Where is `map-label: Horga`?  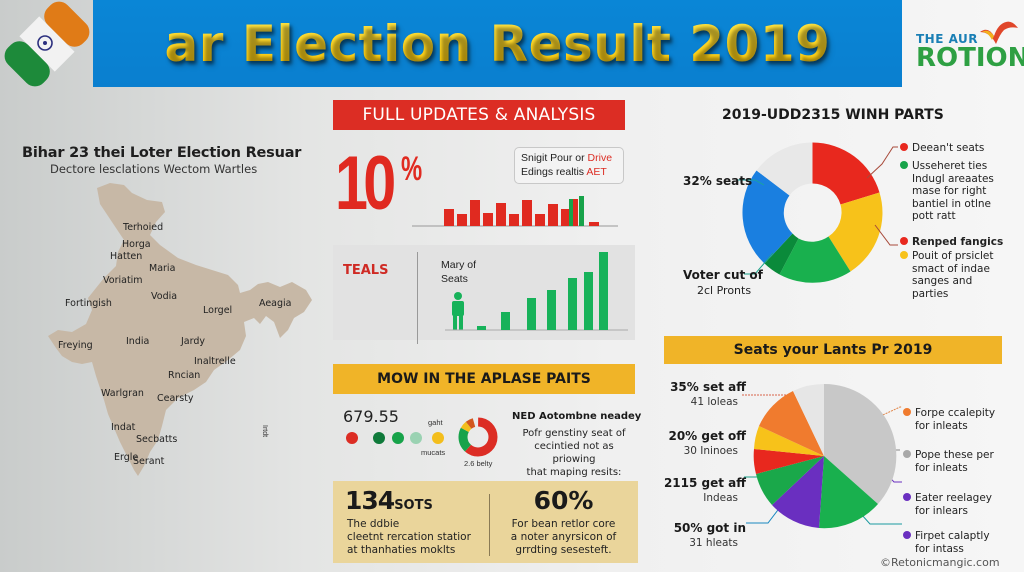 map-label: Horga is located at coordinates (136, 244).